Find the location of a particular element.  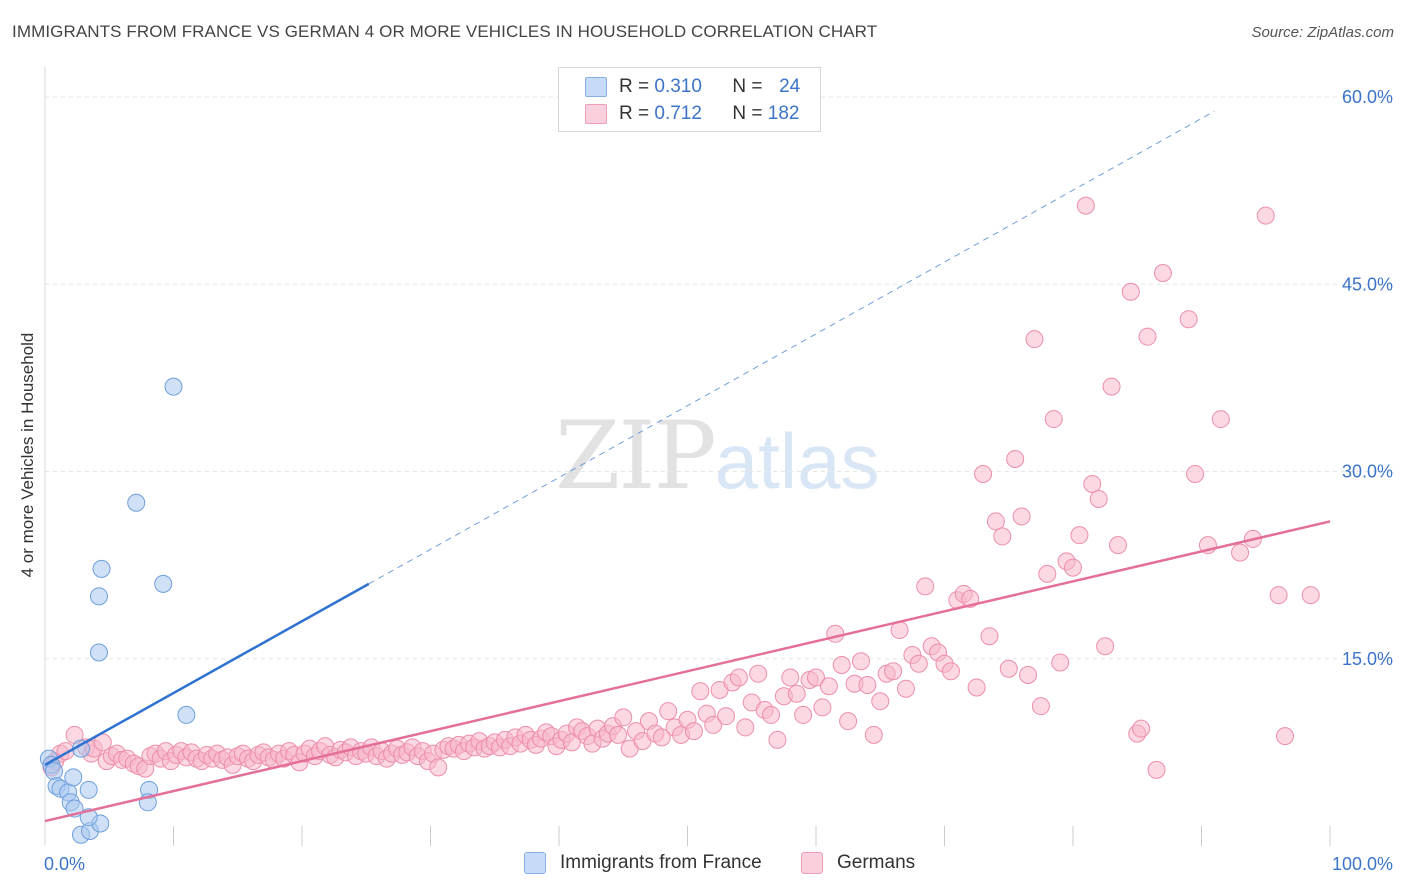

y-tick-label: 45.0% is located at coordinates (1367, 284).